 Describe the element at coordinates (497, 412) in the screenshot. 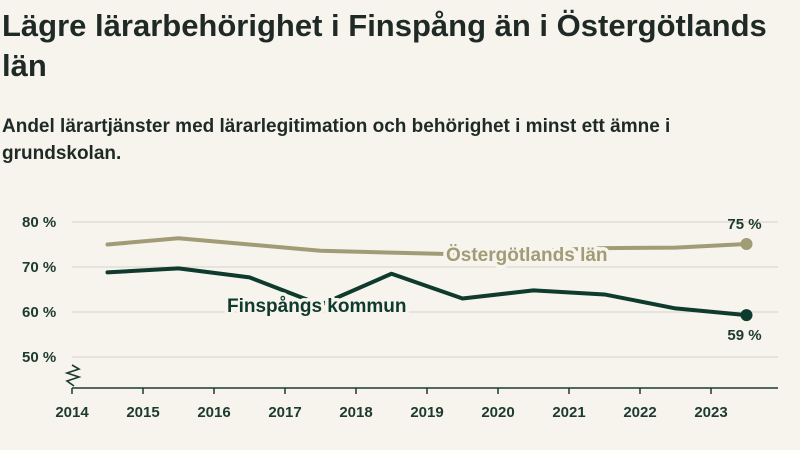

I see `x-tick-label-2020: 2020` at that location.